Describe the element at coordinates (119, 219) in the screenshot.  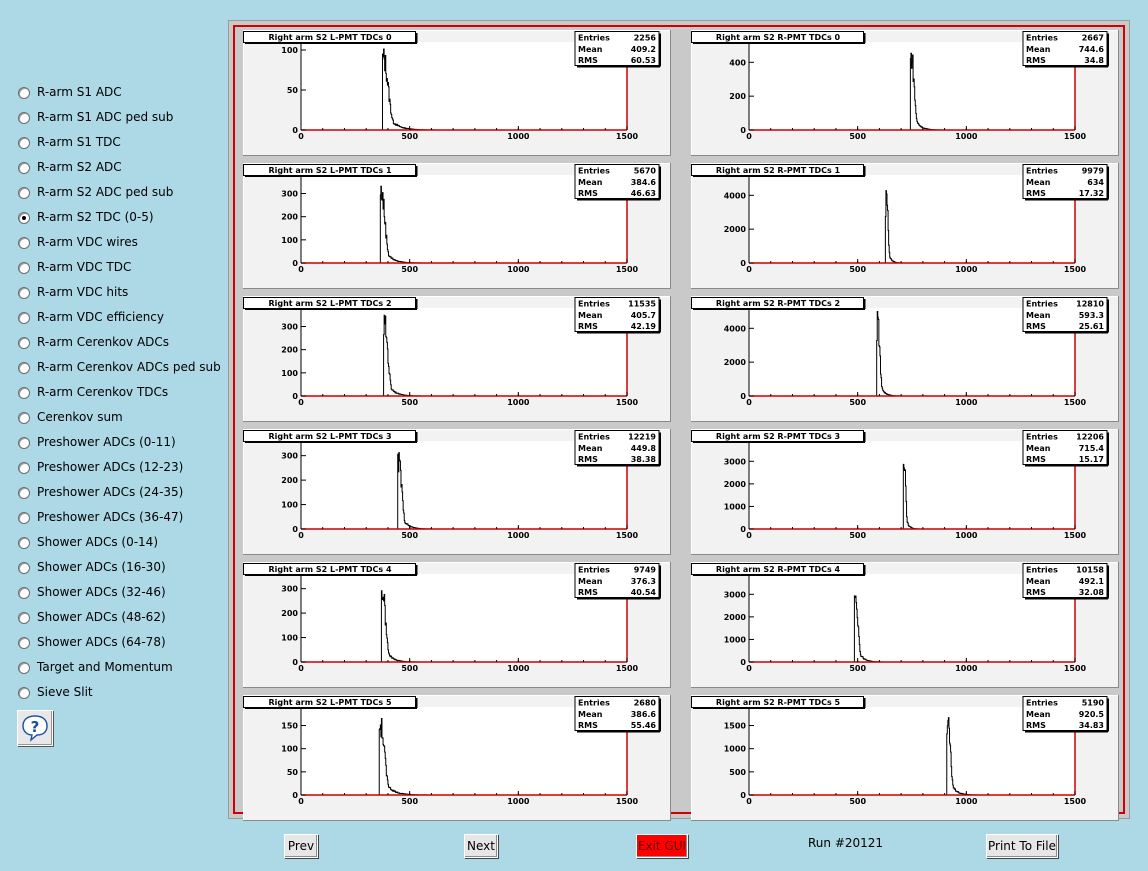
I see `radio-item: R-arm S2 TDC (0-5)` at that location.